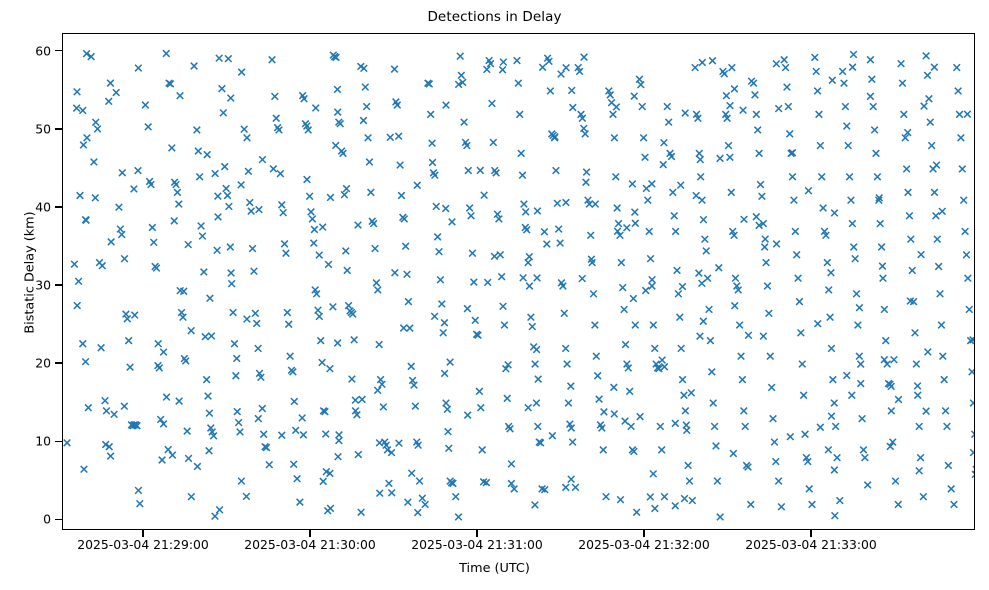  I want to click on y-axis-tick-label: 20, so click(43, 363).